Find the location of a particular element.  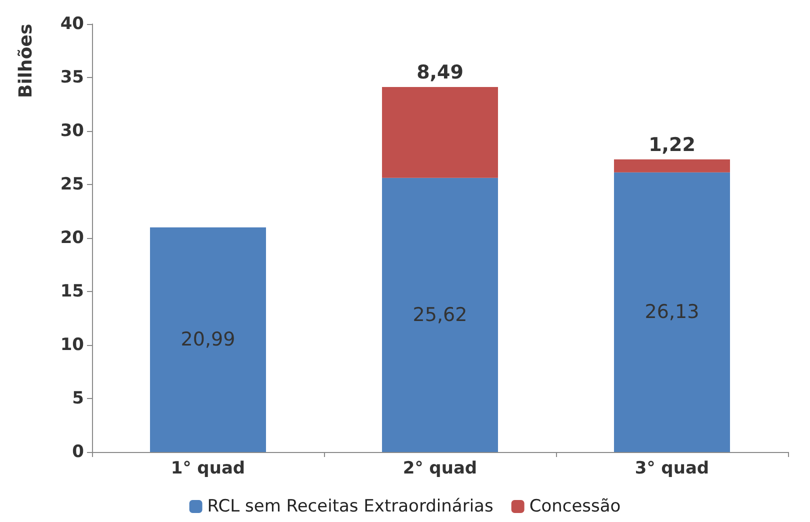

data-label: 1,22 is located at coordinates (672, 145).